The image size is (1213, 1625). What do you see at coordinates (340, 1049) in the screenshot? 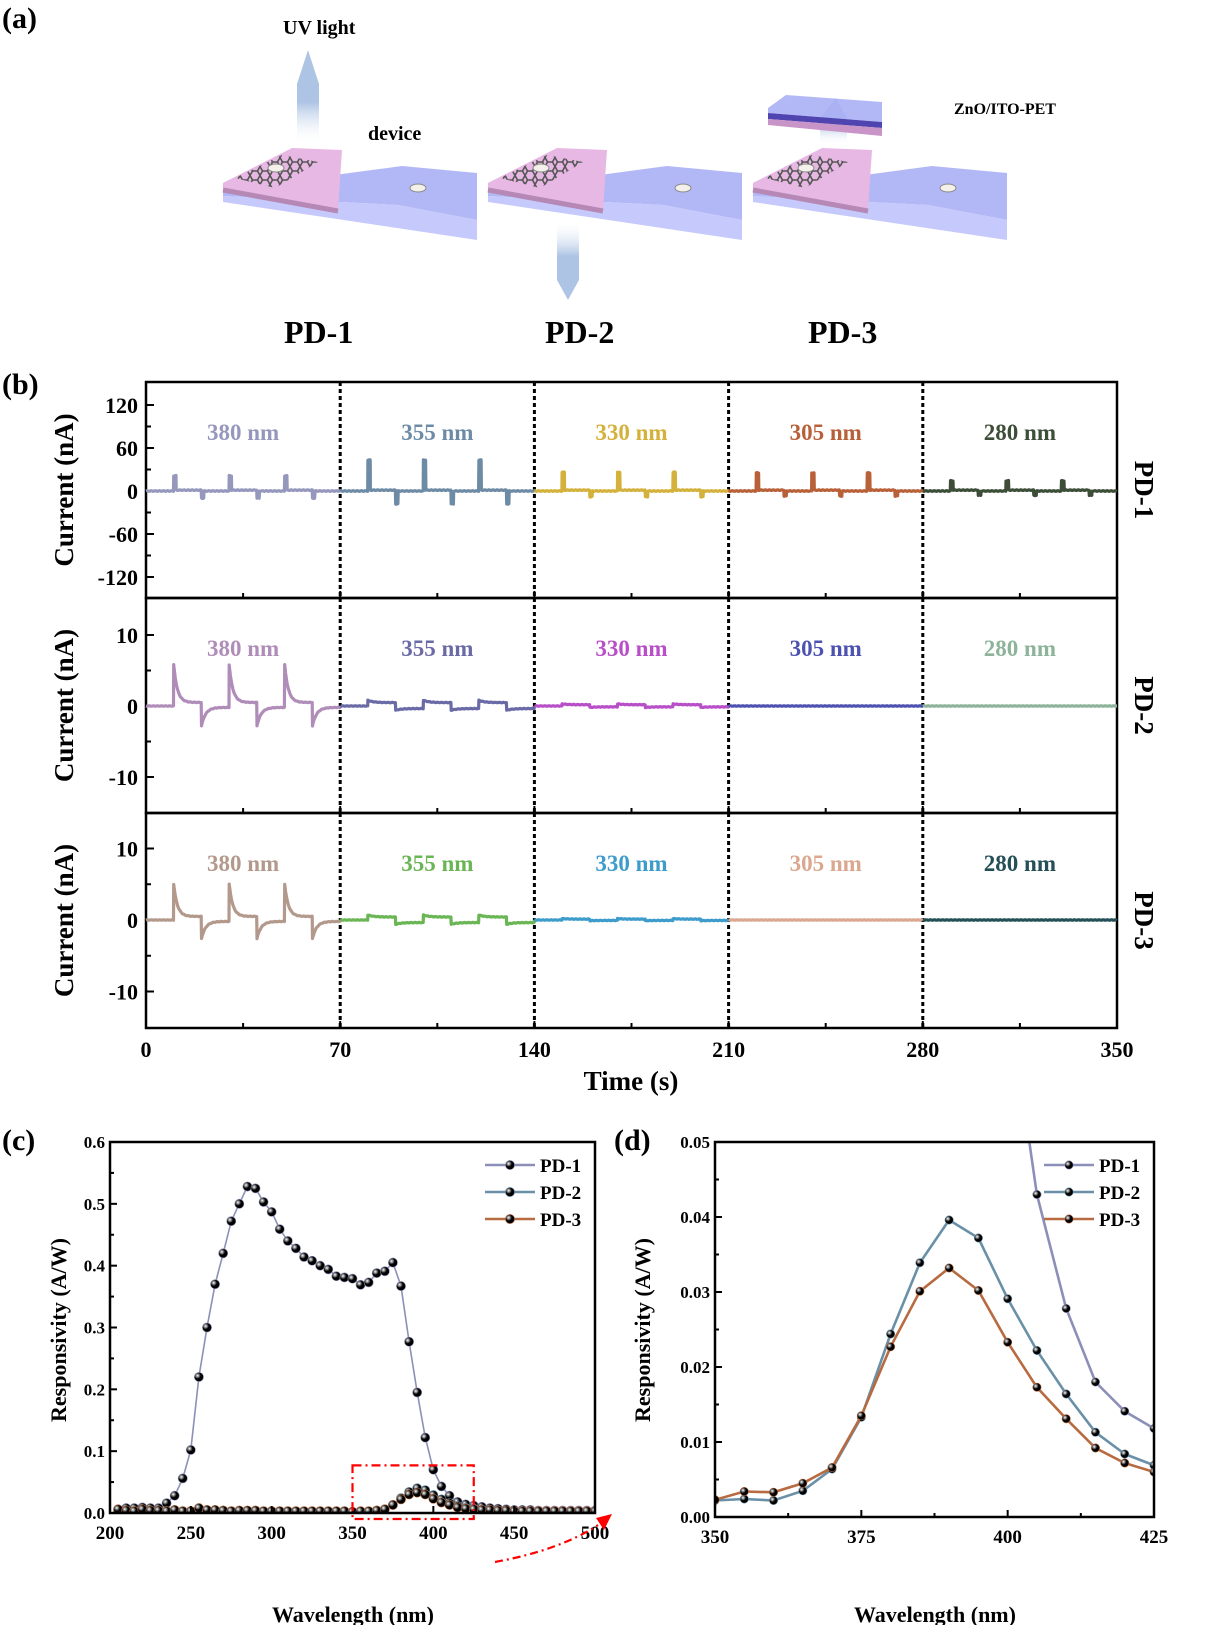
I see `x-tick-label: 70` at bounding box center [340, 1049].